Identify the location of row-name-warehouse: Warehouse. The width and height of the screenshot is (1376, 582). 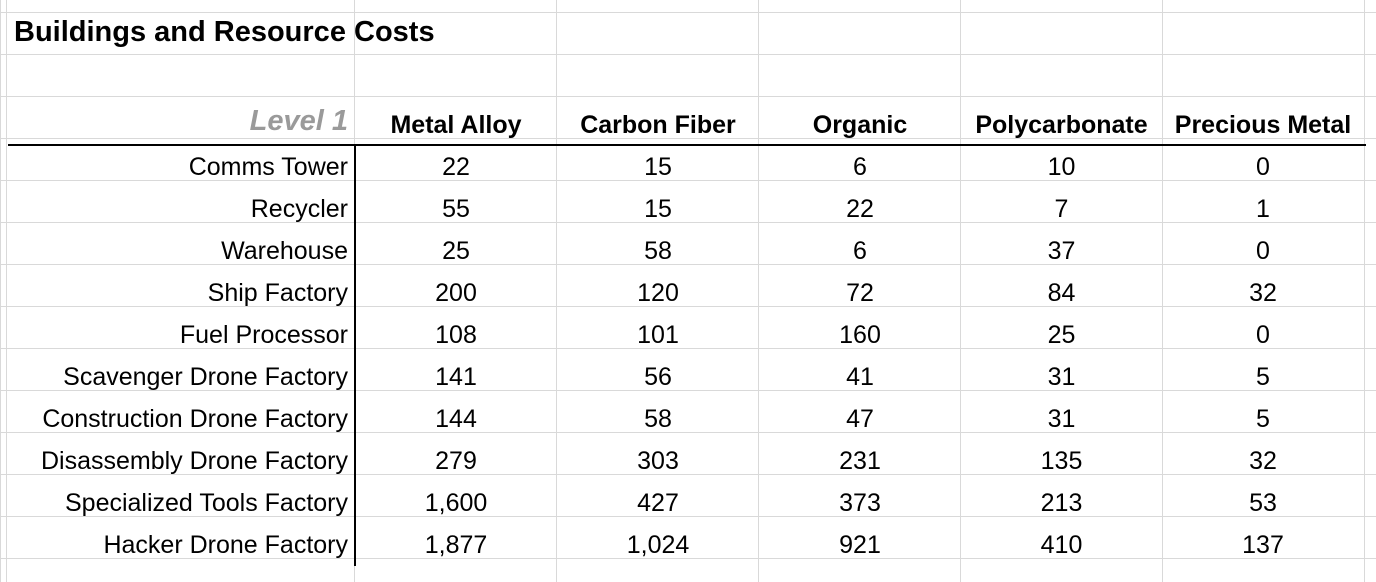
(284, 251).